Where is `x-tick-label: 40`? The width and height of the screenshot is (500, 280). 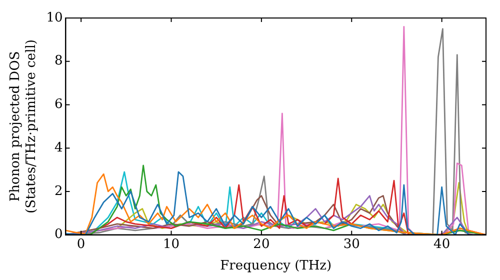 x-tick-label: 40 is located at coordinates (442, 244).